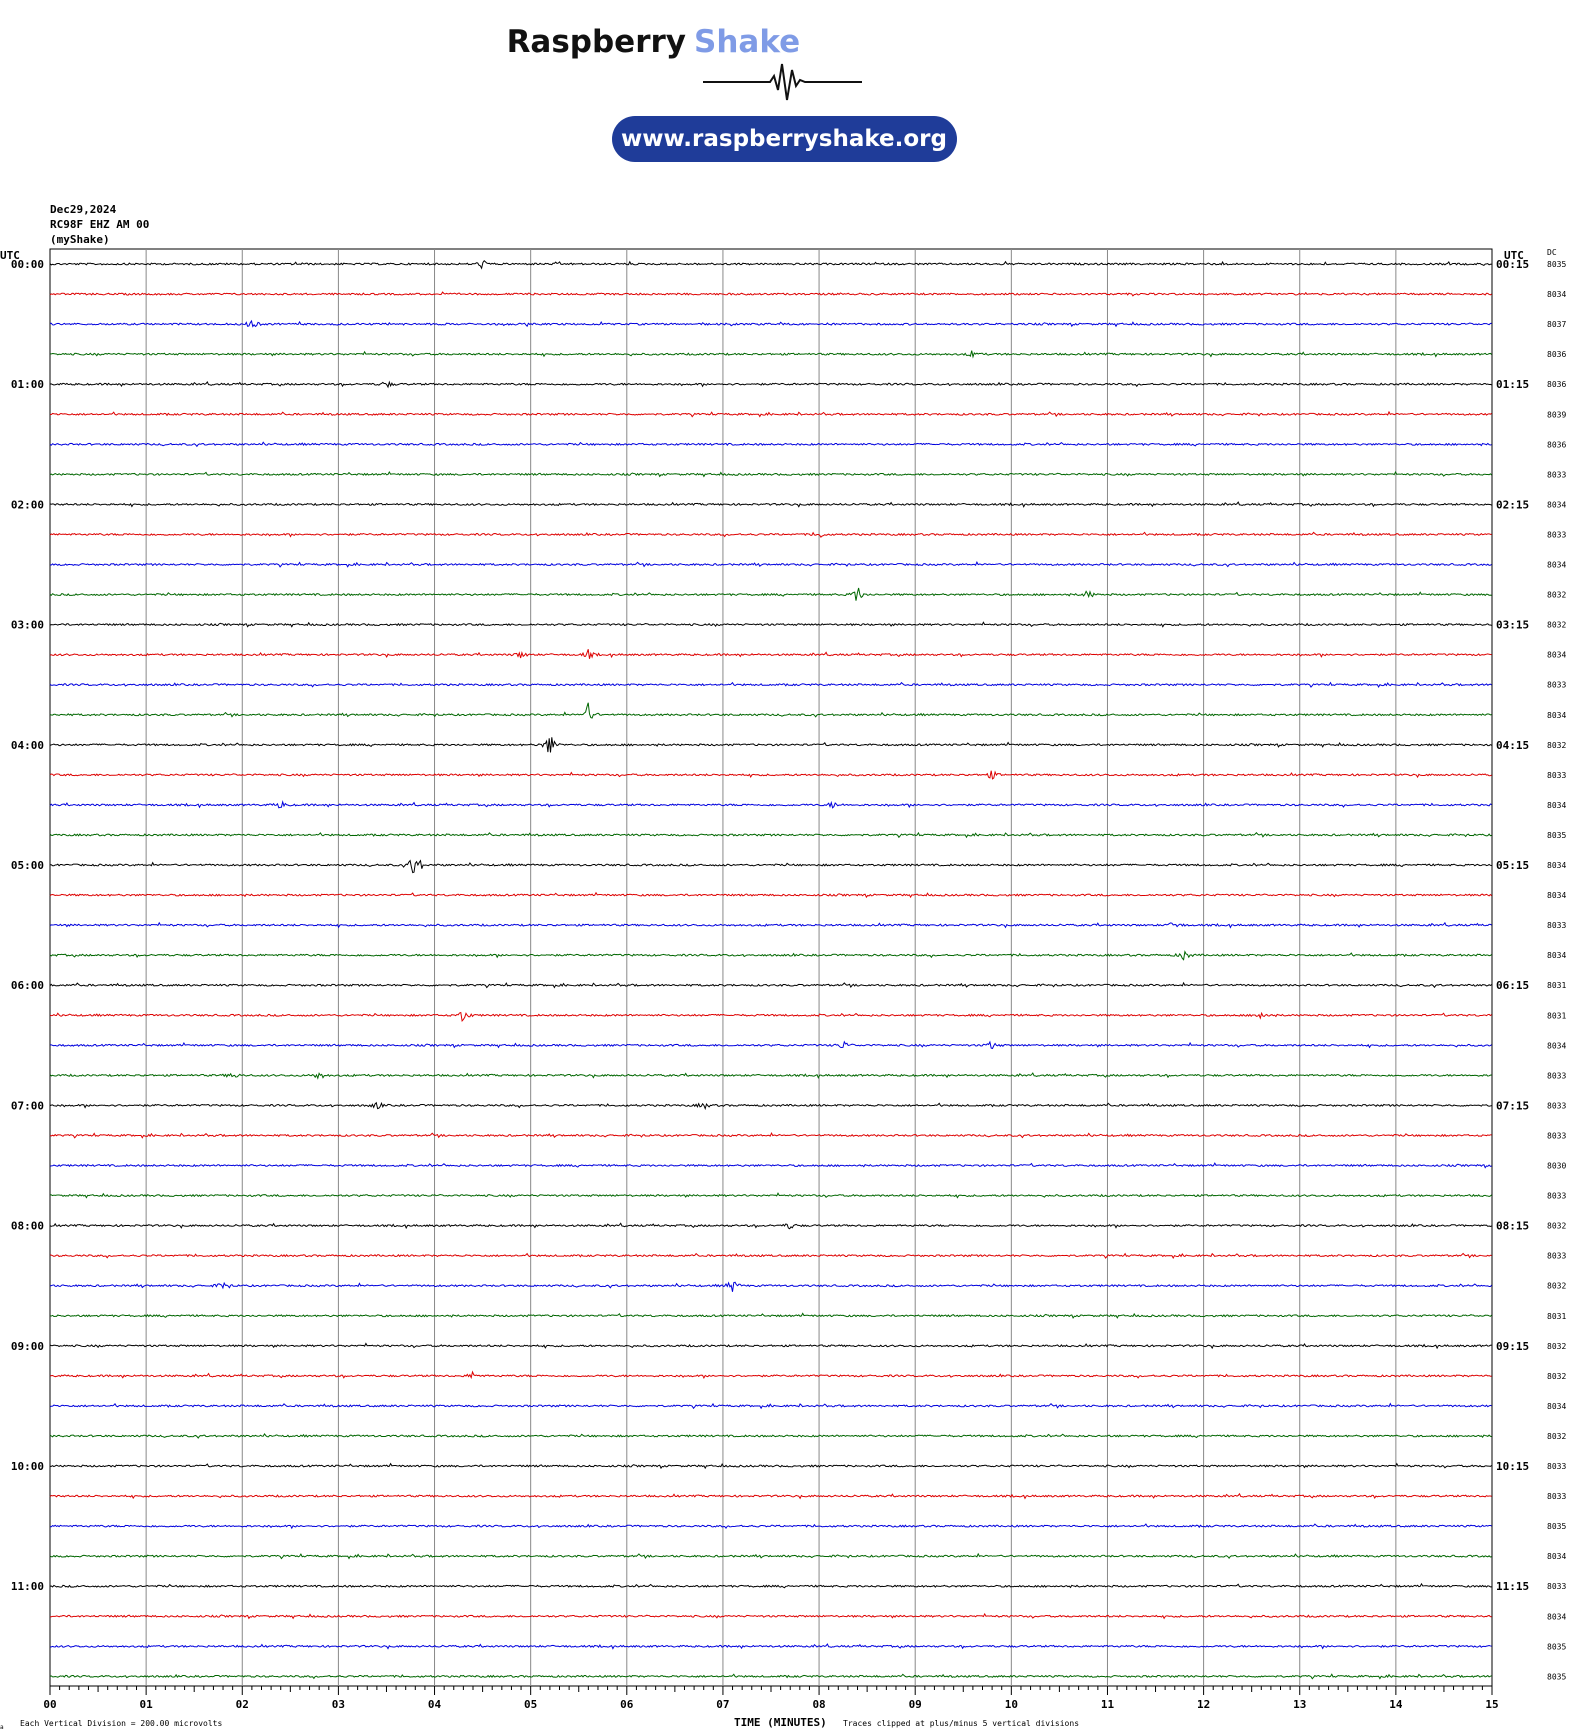  What do you see at coordinates (627, 1704) in the screenshot?
I see `x-tick-label: 06` at bounding box center [627, 1704].